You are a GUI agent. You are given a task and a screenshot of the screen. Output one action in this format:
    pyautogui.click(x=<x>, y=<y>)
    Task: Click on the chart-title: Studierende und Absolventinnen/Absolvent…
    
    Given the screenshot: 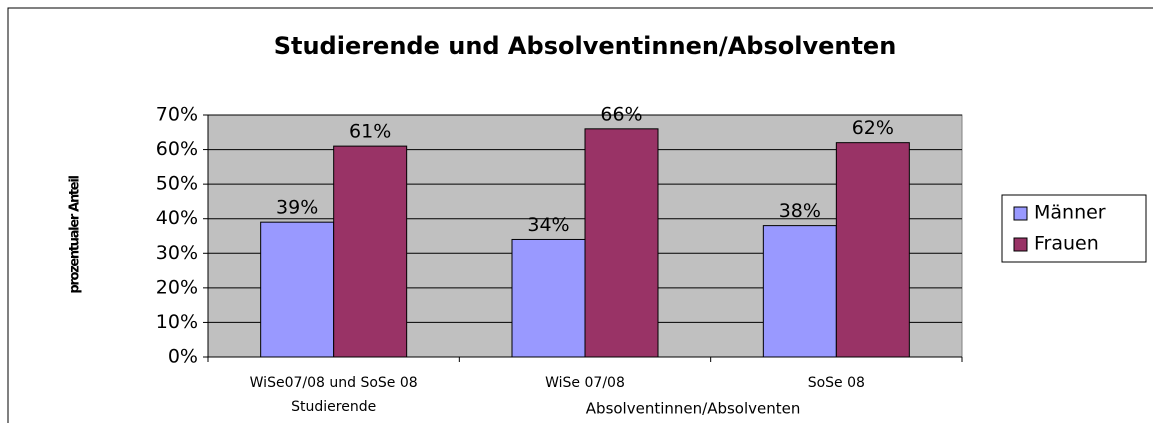 What is the action you would take?
    pyautogui.click(x=585, y=46)
    